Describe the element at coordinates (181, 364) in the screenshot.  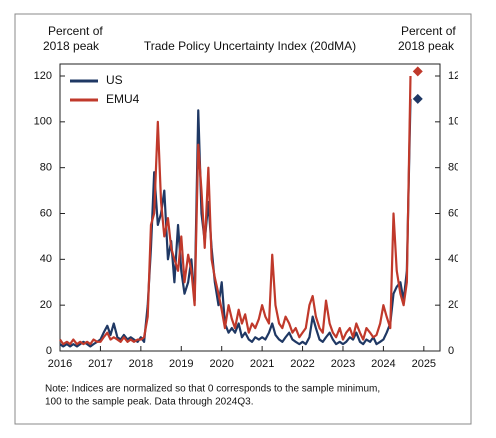
I see `x-tick-label: 2019` at that location.